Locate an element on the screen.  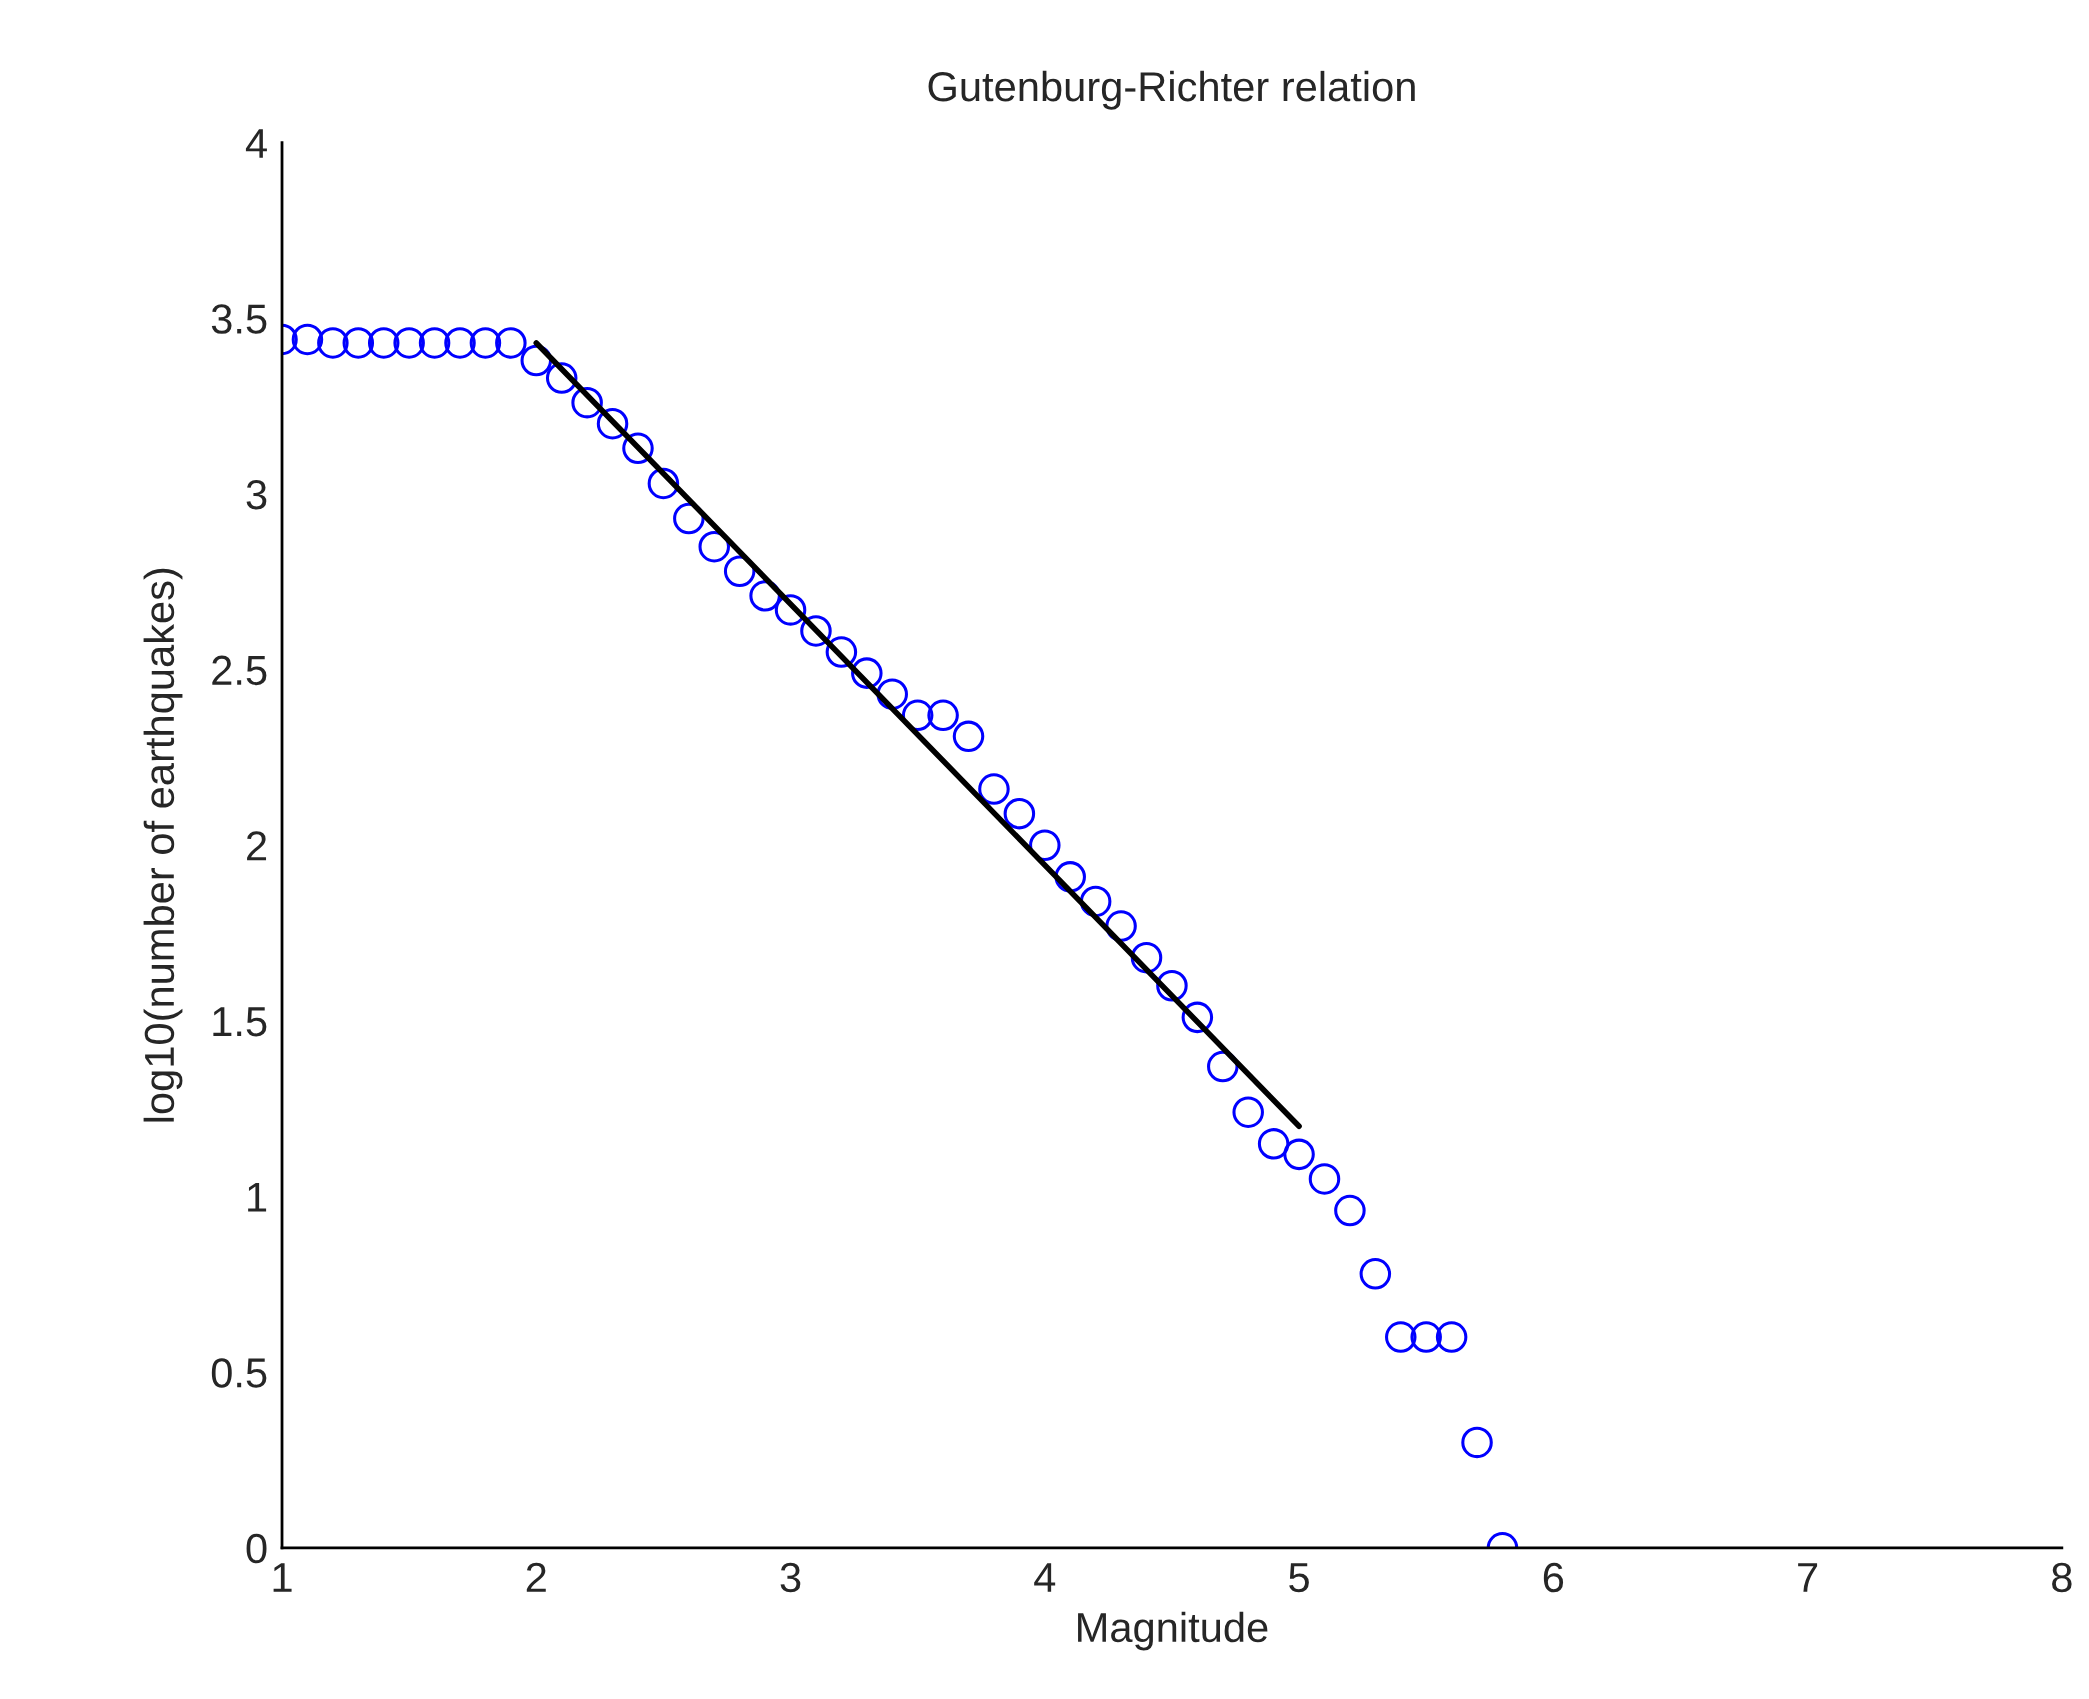
y-tick-label: 3 is located at coordinates (256, 494).